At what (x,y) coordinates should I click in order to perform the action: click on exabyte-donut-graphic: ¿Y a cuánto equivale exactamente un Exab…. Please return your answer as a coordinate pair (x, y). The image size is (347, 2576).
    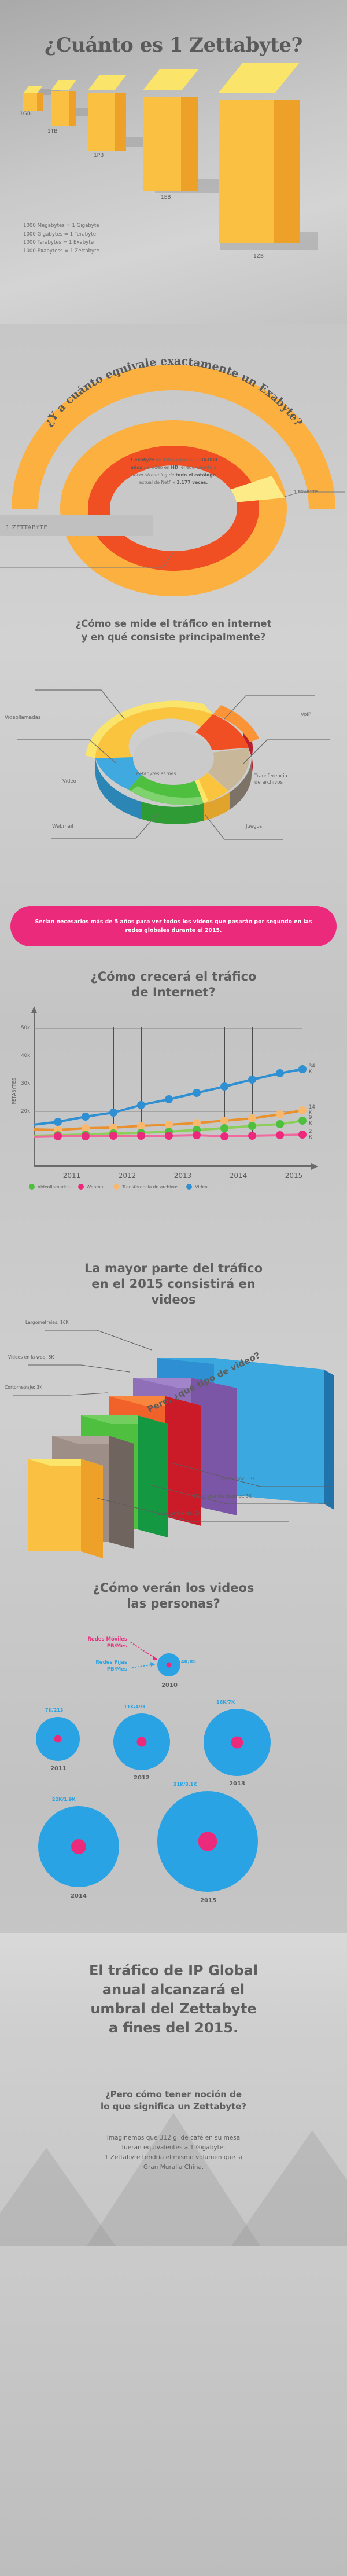
    Looking at the image, I should click on (172, 475).